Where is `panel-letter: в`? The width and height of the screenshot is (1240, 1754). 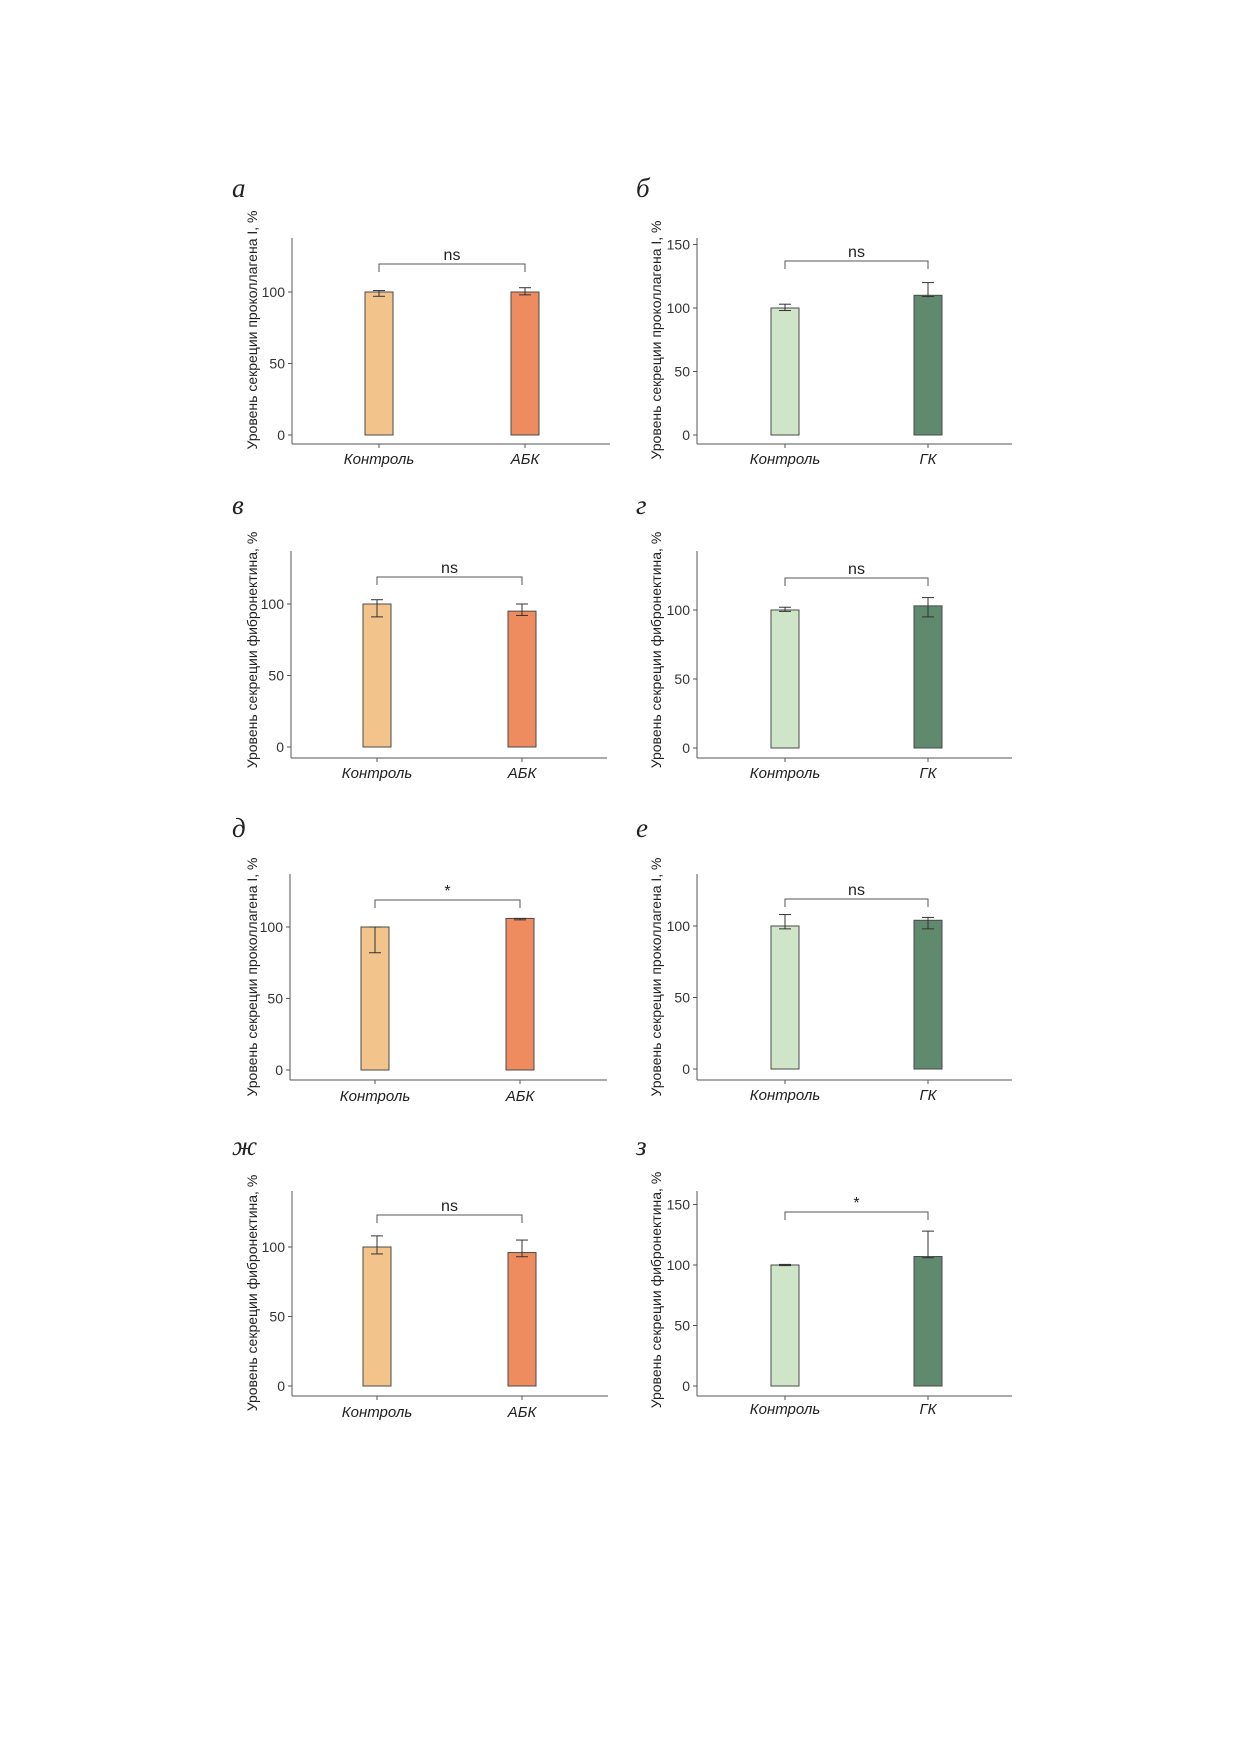
panel-letter: в is located at coordinates (238, 505).